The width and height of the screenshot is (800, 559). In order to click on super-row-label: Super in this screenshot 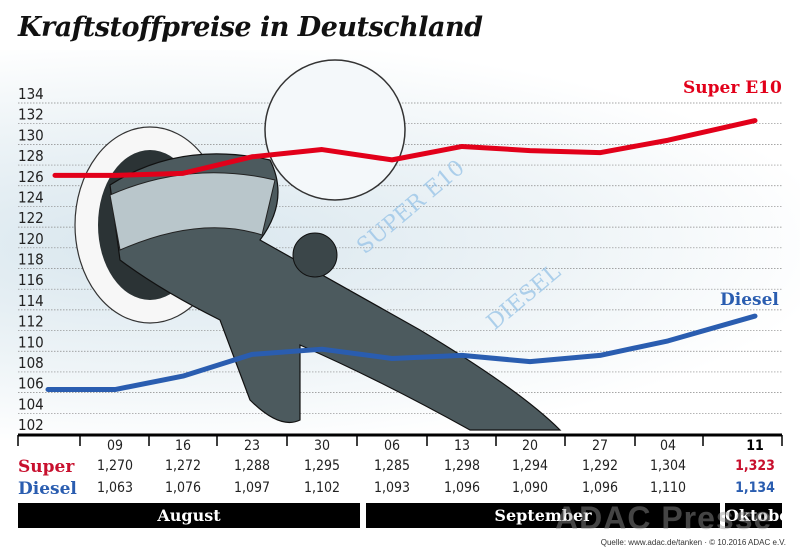, I will do `click(46, 467)`.